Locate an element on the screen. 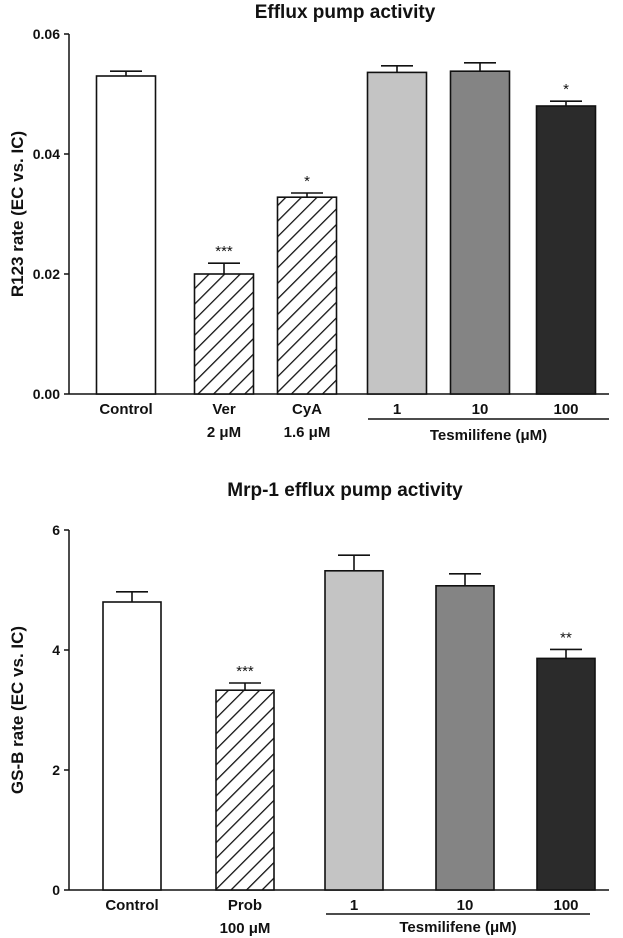 The width and height of the screenshot is (623, 938). significance-label: ** is located at coordinates (566, 637).